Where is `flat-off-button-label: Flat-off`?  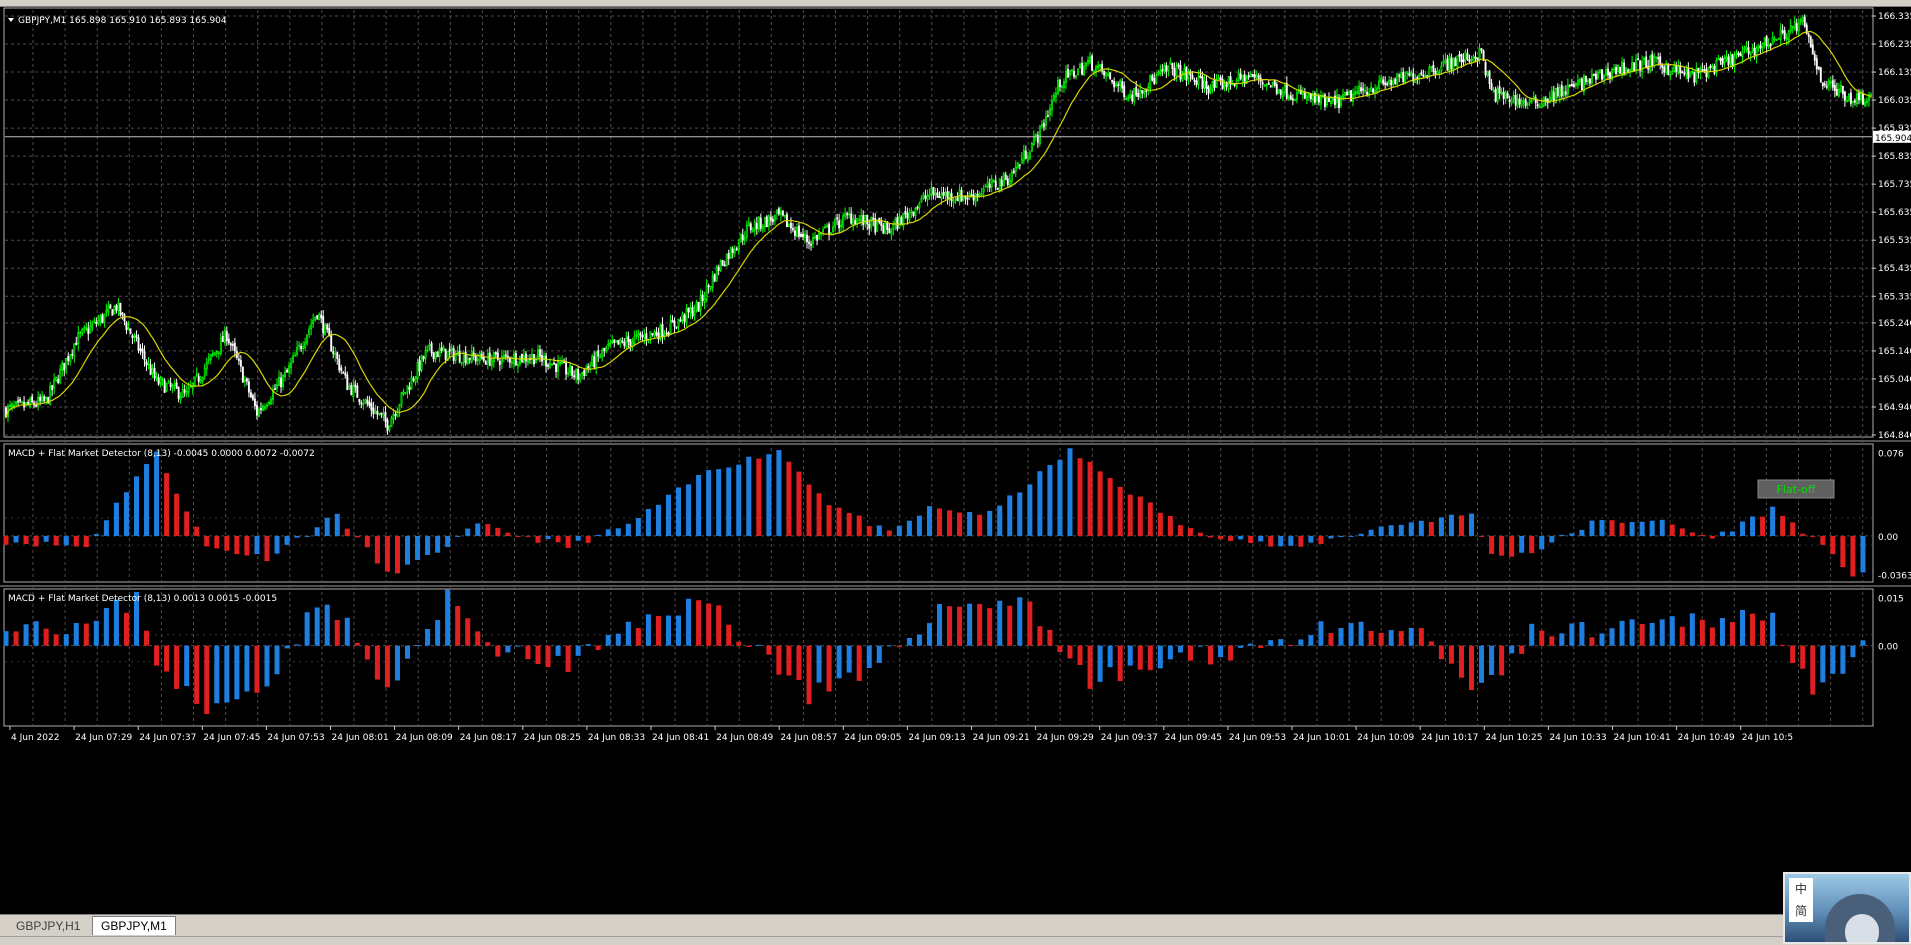
flat-off-button-label: Flat-off is located at coordinates (1796, 489).